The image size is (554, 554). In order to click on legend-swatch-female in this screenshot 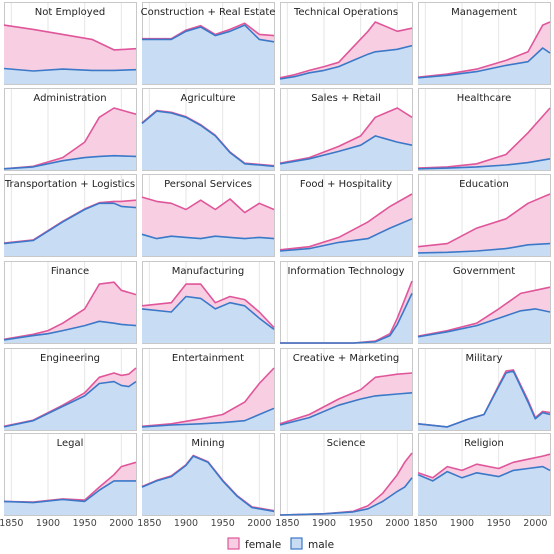, I will do `click(233, 543)`.